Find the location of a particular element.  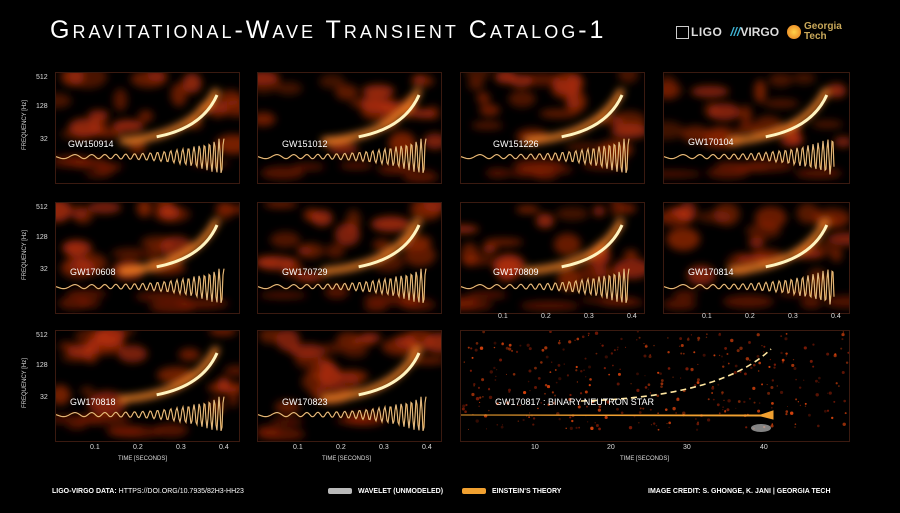

page-title: Gravitational-Wave Transient Catalog-1 is located at coordinates (328, 30).